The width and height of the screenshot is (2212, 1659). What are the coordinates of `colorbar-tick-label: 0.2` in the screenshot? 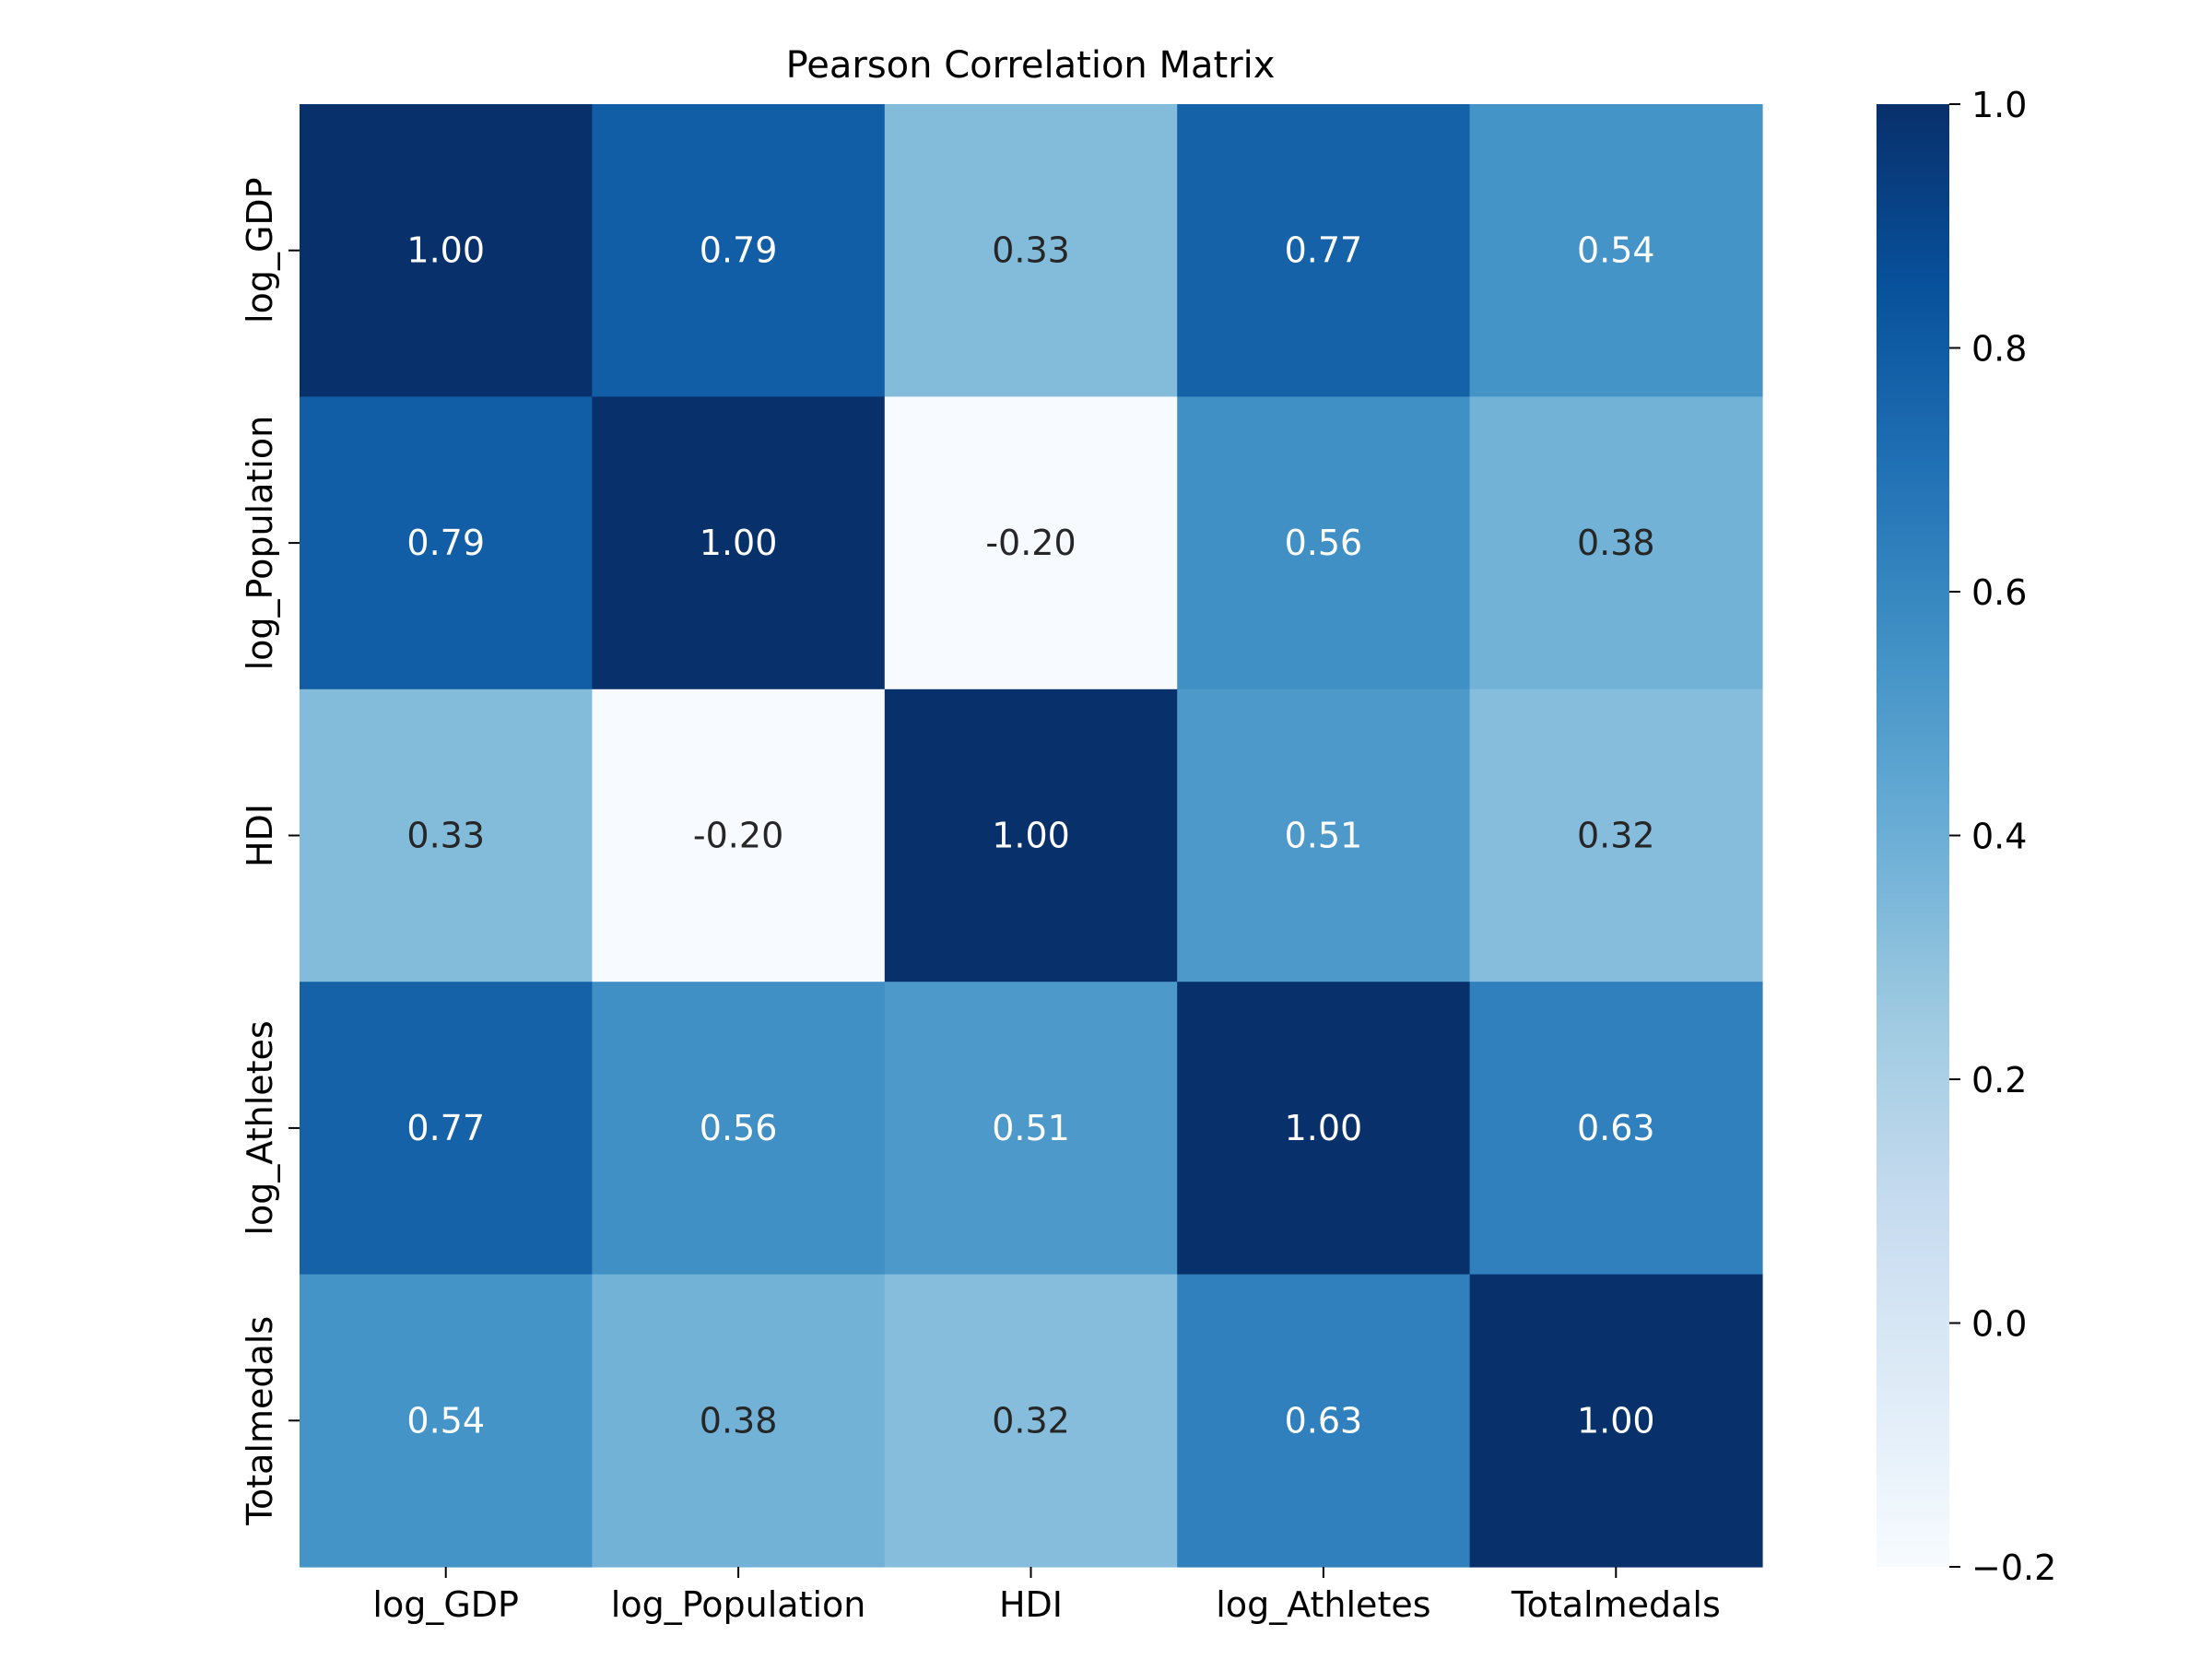 It's located at (1999, 1080).